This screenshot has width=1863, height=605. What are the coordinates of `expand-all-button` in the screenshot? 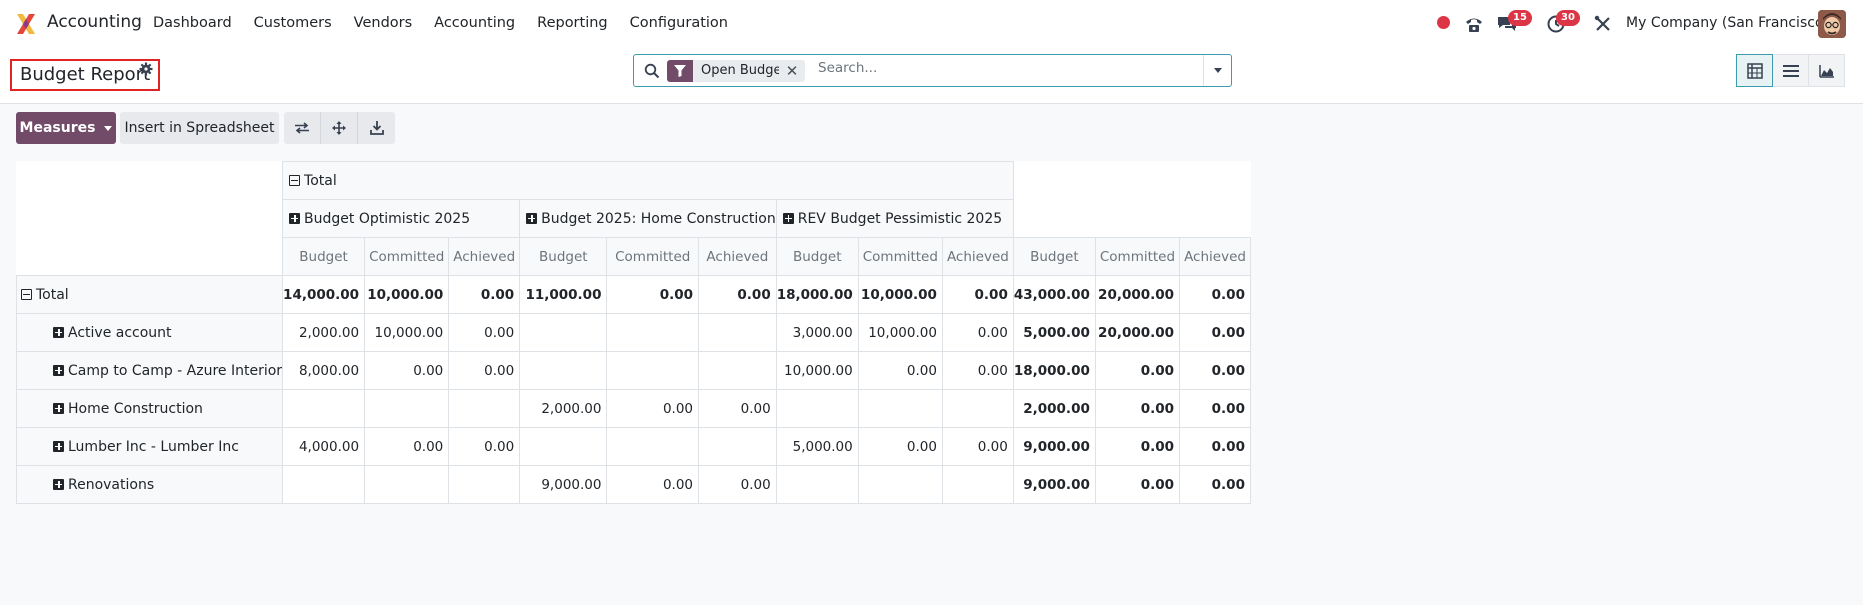 It's located at (339, 128).